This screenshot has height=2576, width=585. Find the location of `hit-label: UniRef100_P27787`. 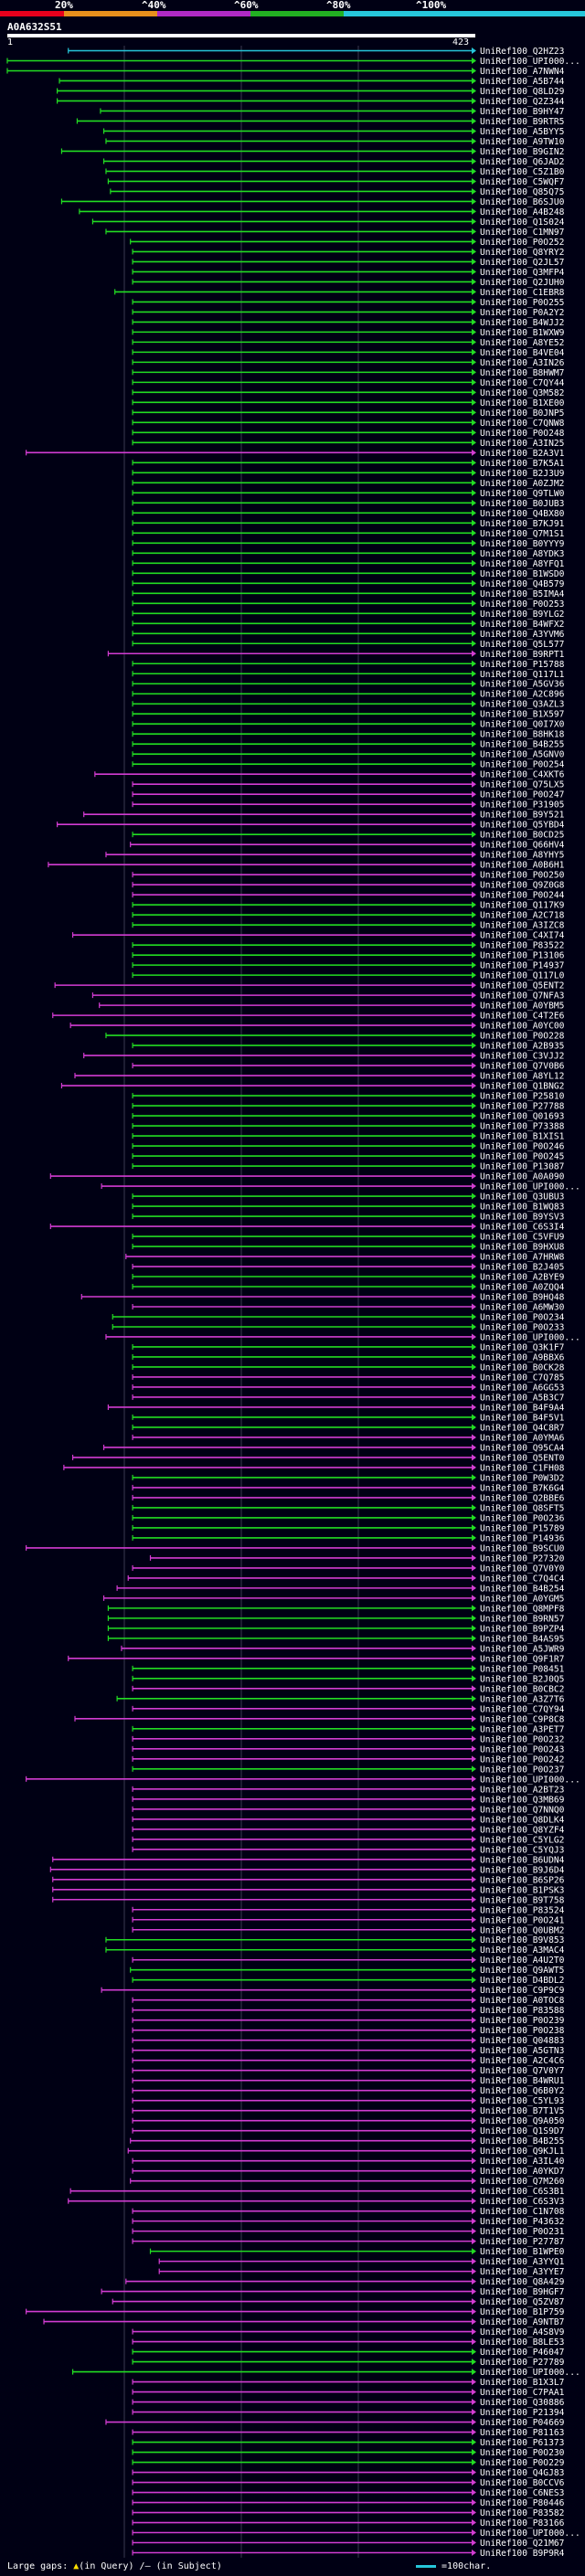

hit-label: UniRef100_P27787 is located at coordinates (522, 2242).